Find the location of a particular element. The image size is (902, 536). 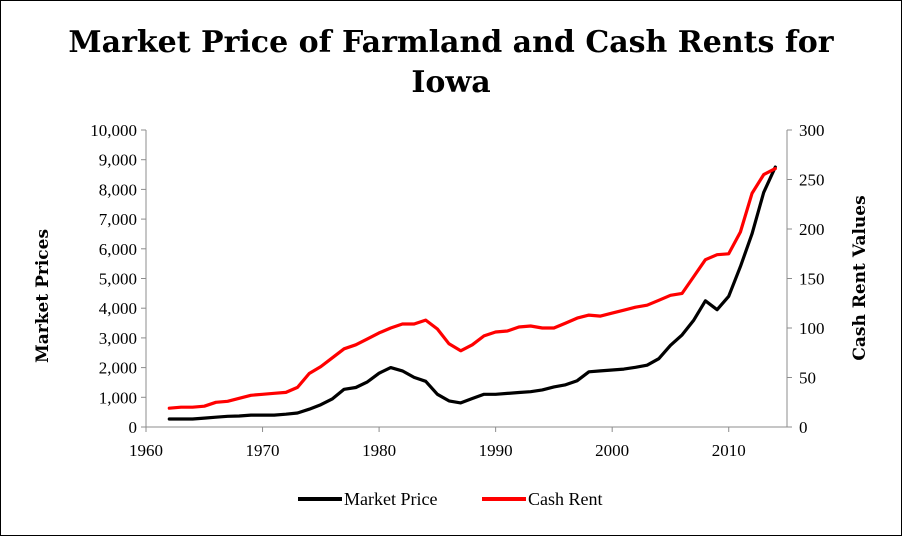

x-tick-label: 1980 is located at coordinates (379, 450).